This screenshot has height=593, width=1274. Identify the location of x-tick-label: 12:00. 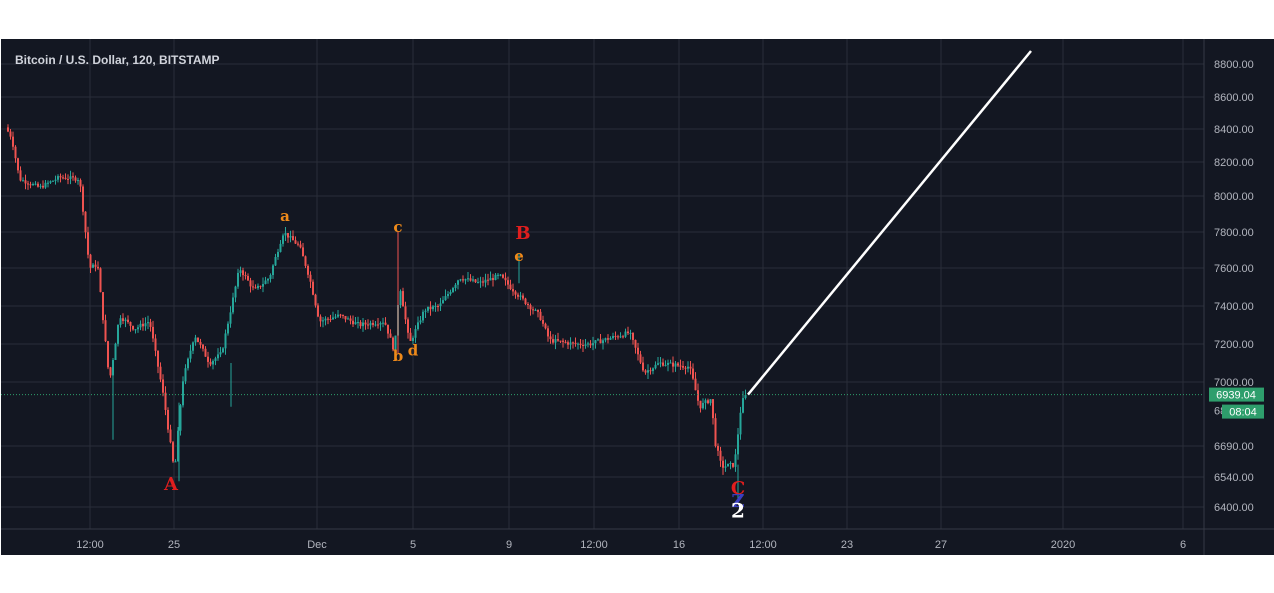
(594, 545).